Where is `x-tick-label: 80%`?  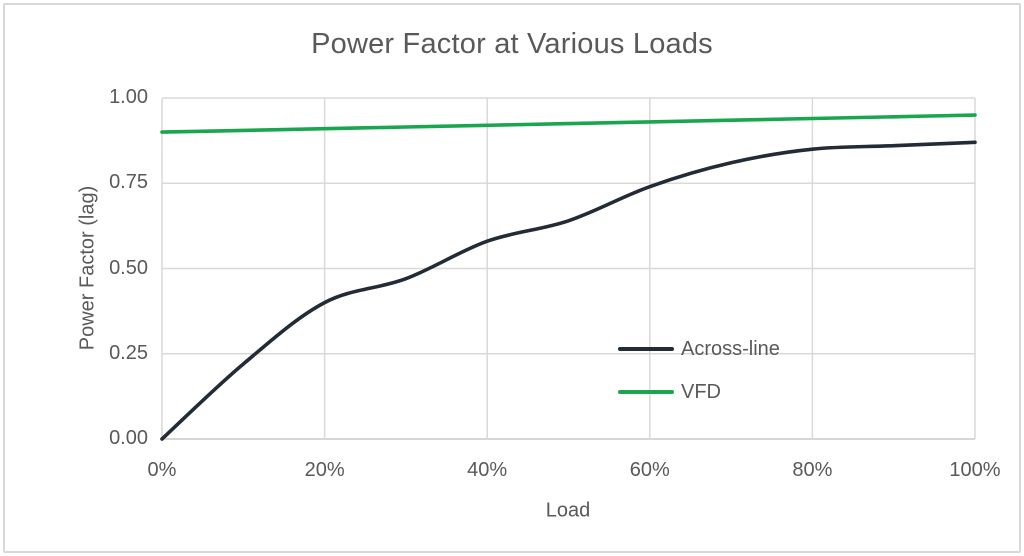
x-tick-label: 80% is located at coordinates (812, 470).